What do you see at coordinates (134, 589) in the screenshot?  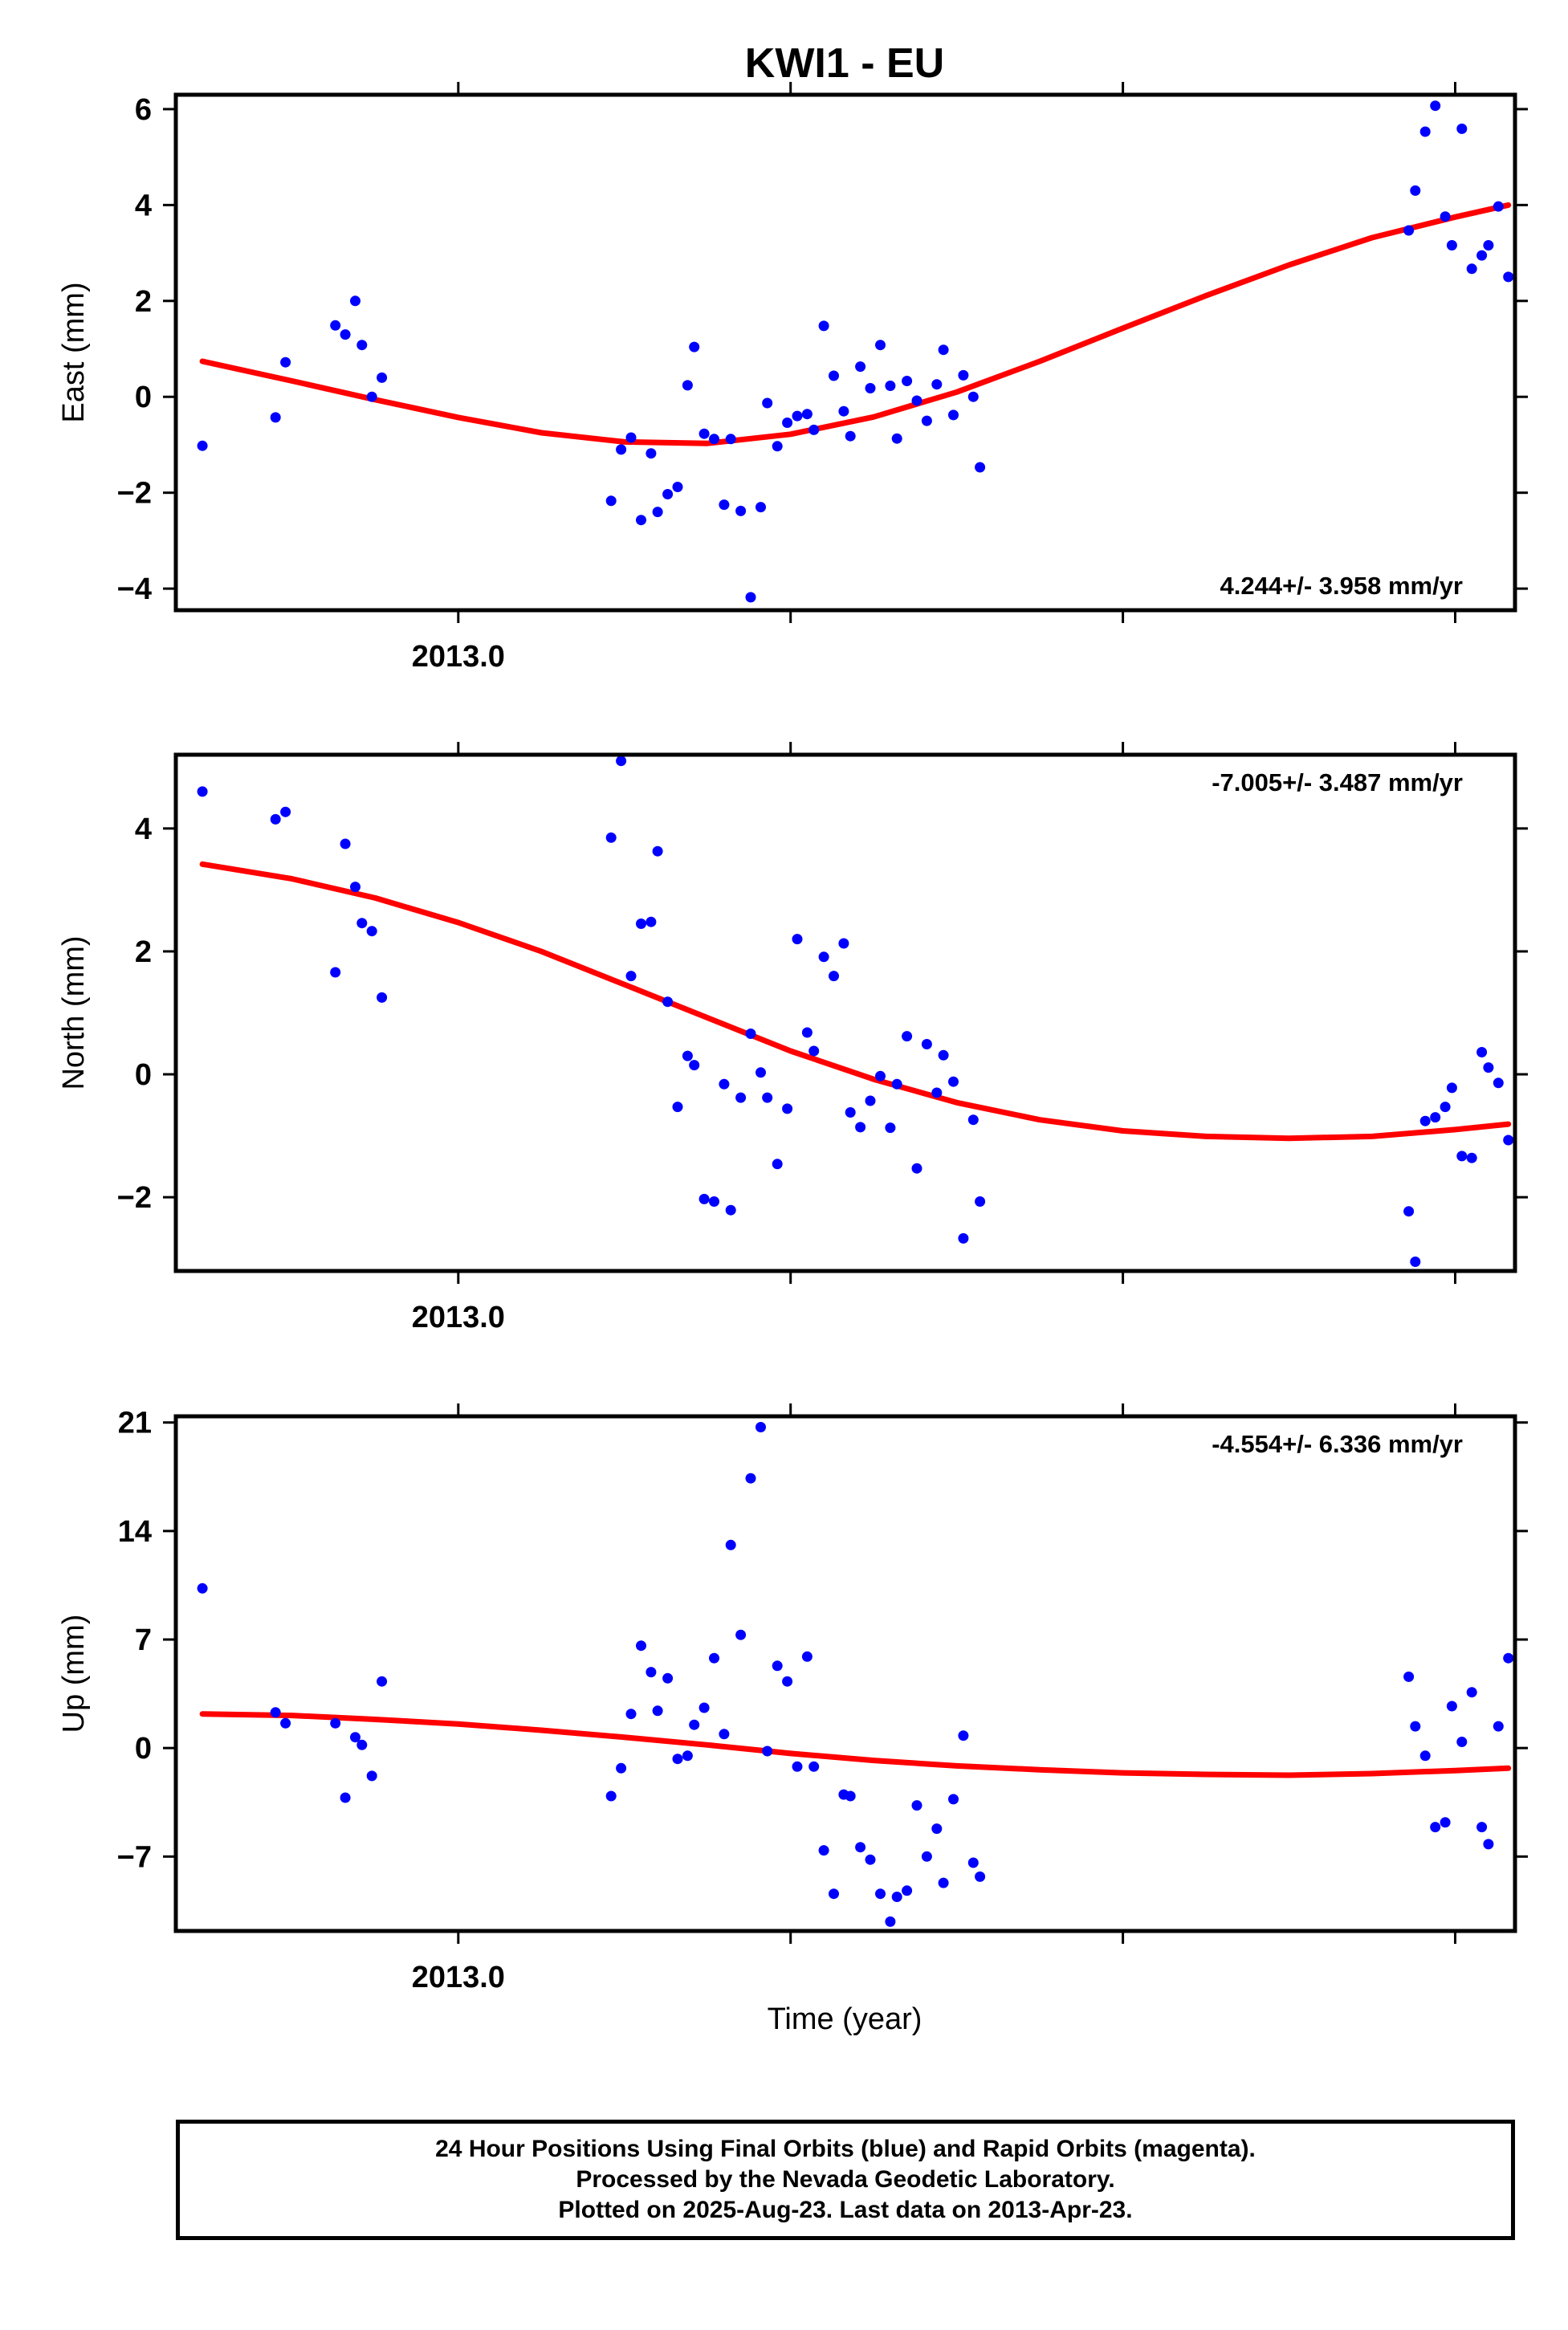 I see `east-ytick-label: −4` at bounding box center [134, 589].